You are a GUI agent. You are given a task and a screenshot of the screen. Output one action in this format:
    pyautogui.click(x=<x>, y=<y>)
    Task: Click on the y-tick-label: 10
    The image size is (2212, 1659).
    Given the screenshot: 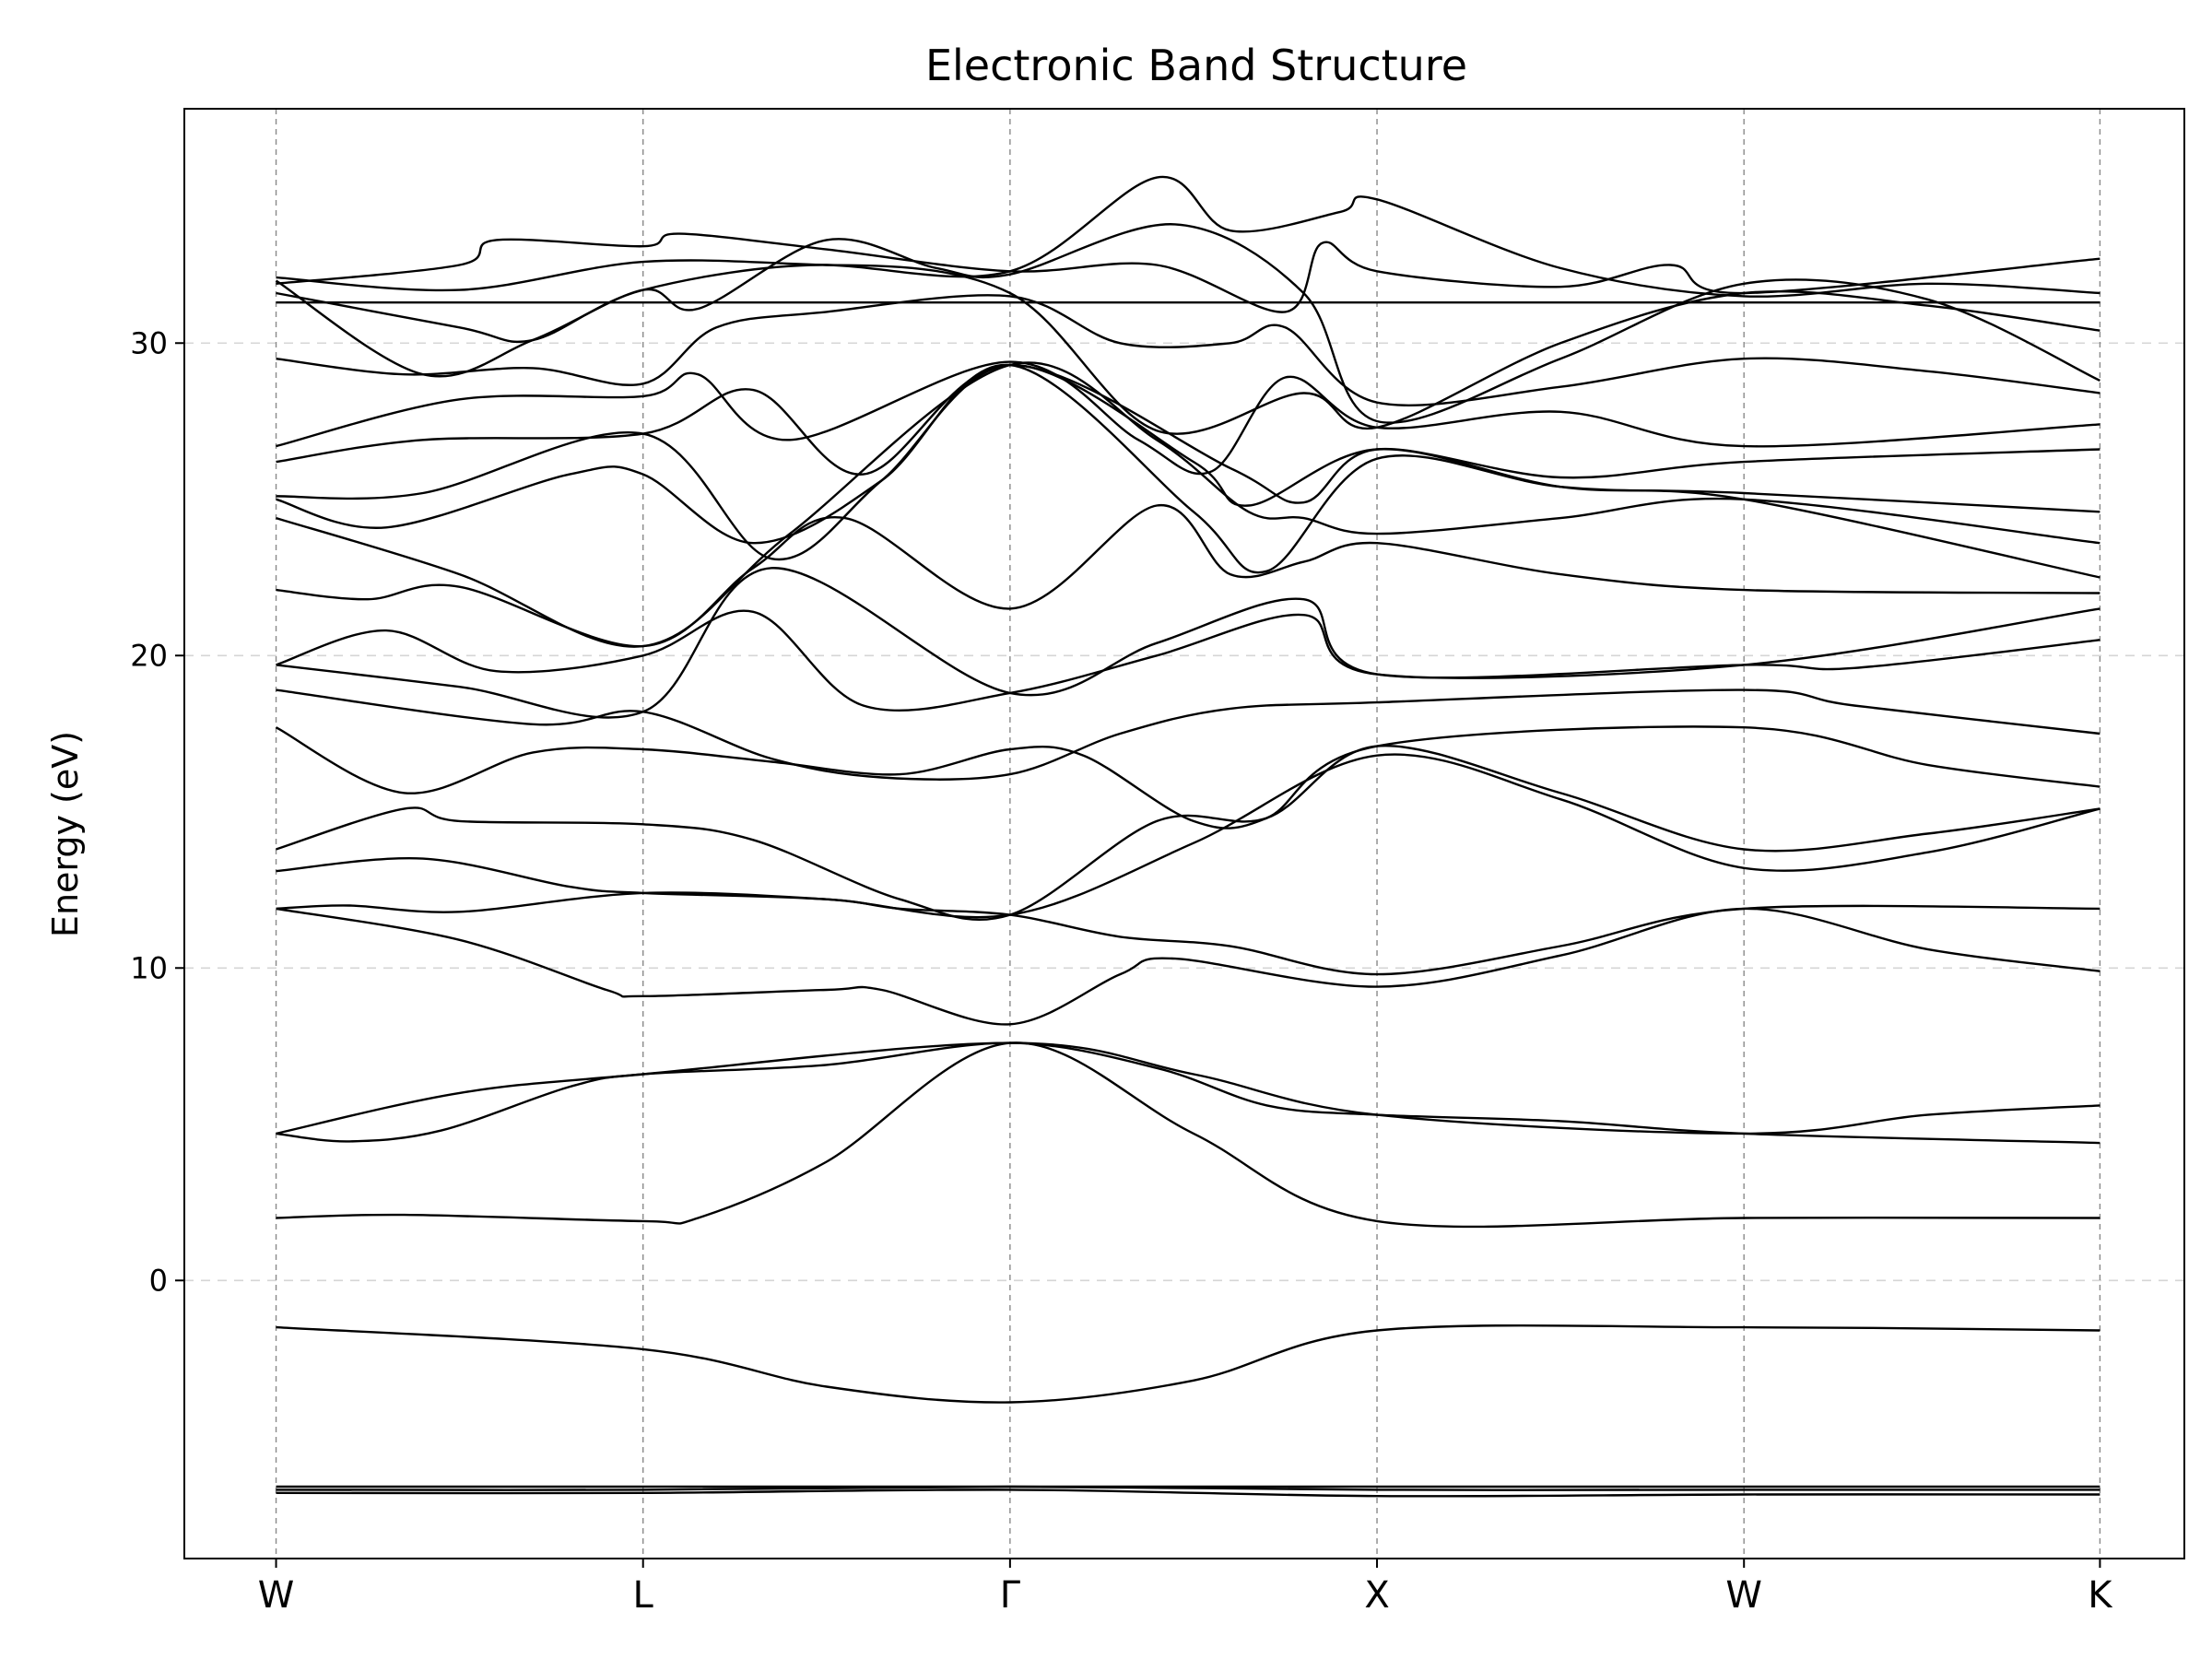 What is the action you would take?
    pyautogui.click(x=149, y=967)
    